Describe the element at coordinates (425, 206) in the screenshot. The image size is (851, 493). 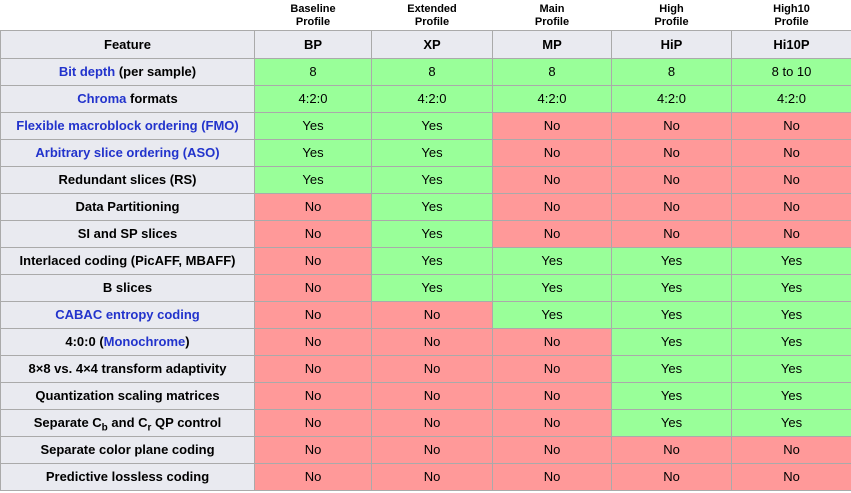
I see `table-row: Data Partitioning No Yes No No No` at that location.